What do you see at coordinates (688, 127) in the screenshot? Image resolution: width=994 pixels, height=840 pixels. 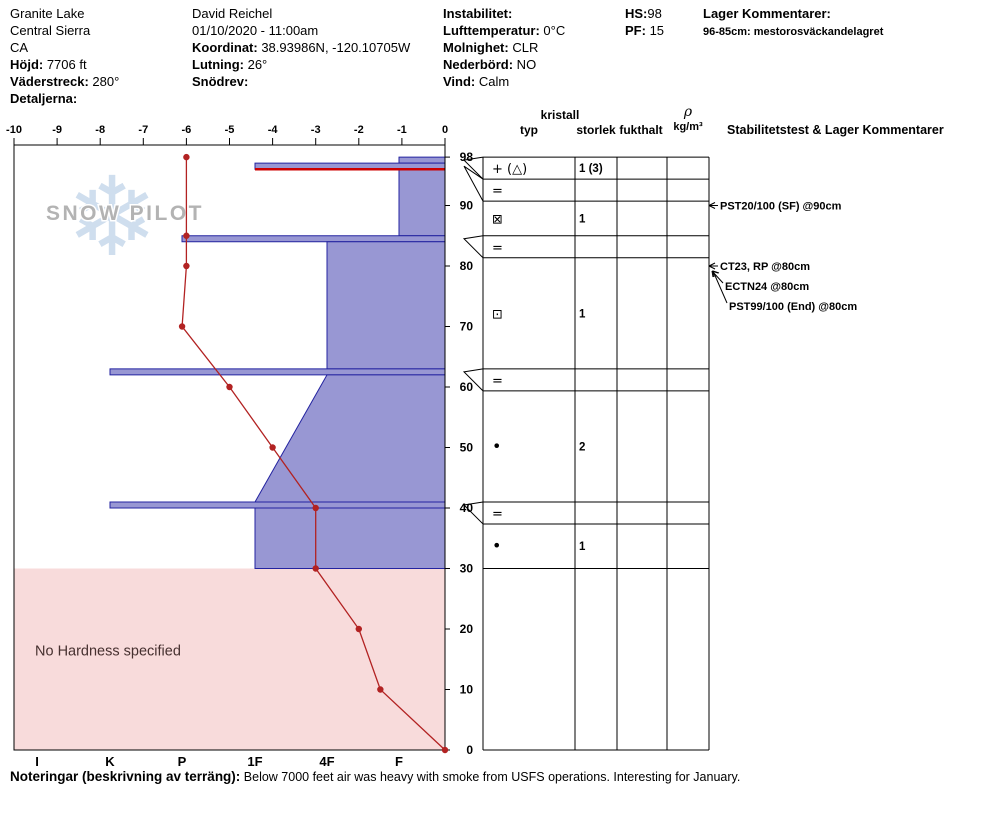 I see `column-header-density-unit: kg/m³` at bounding box center [688, 127].